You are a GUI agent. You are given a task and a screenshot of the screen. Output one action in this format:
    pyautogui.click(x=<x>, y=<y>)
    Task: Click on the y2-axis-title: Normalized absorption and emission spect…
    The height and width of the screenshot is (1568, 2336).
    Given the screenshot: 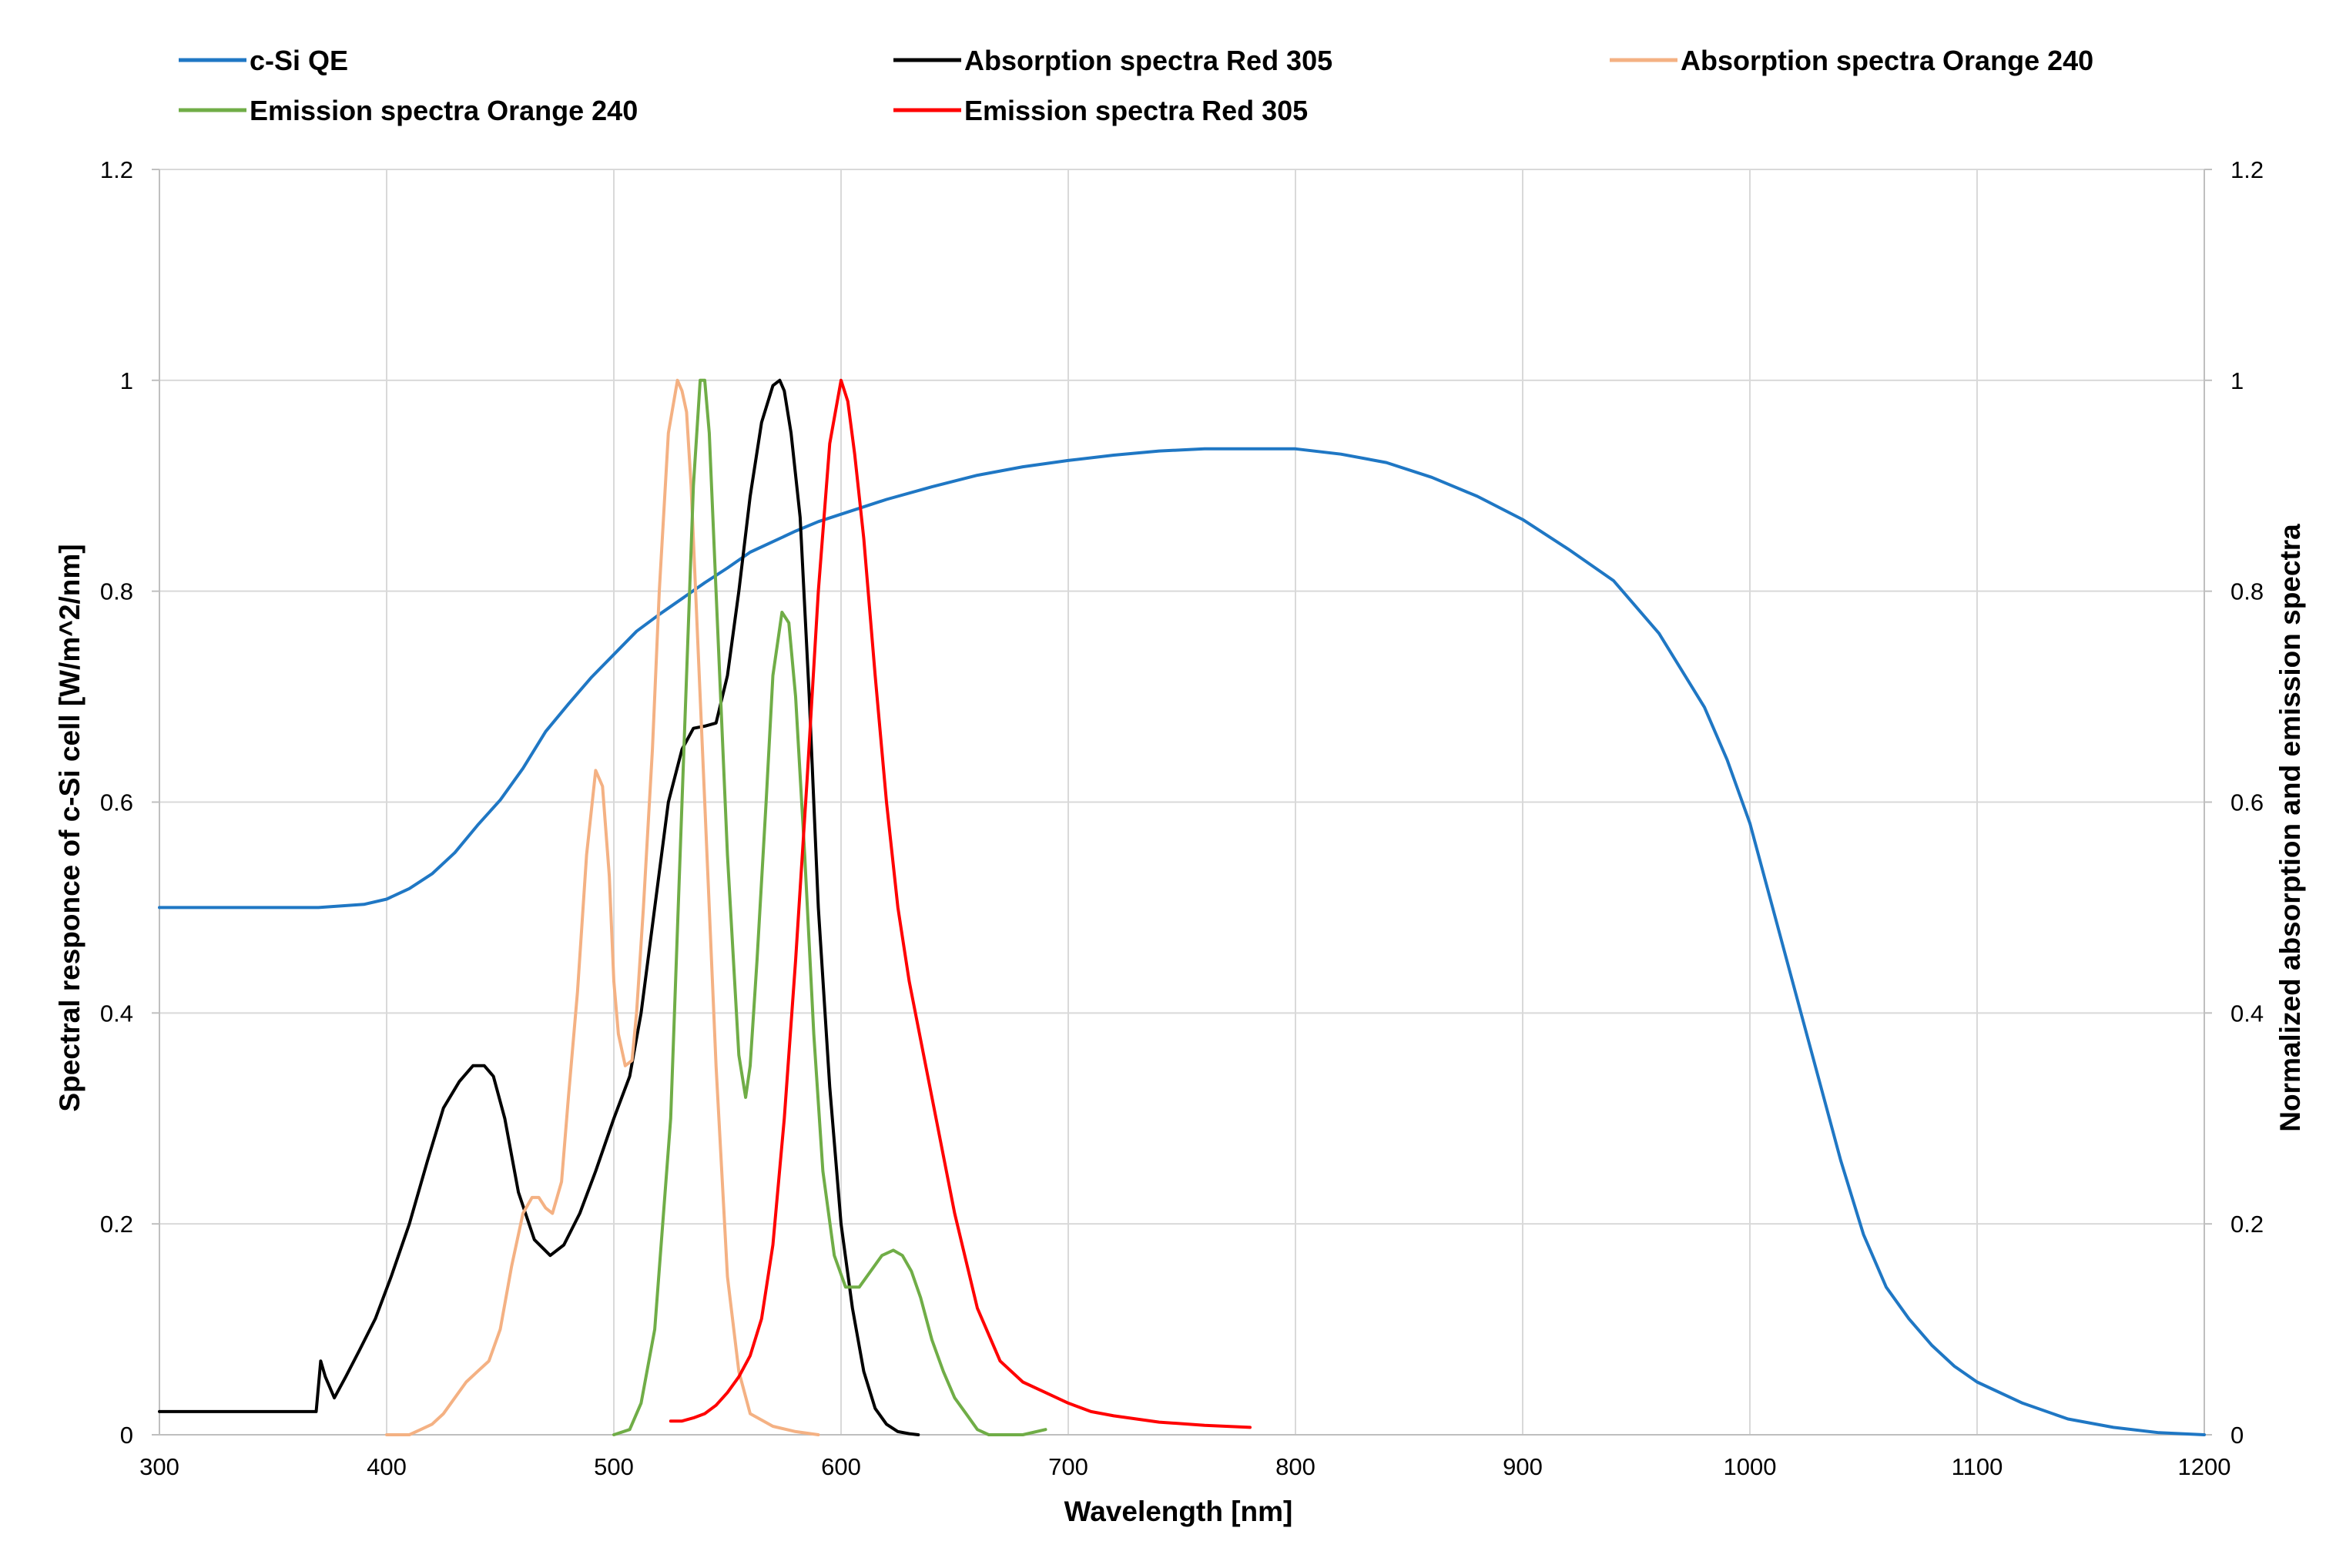 What is the action you would take?
    pyautogui.click(x=2290, y=828)
    